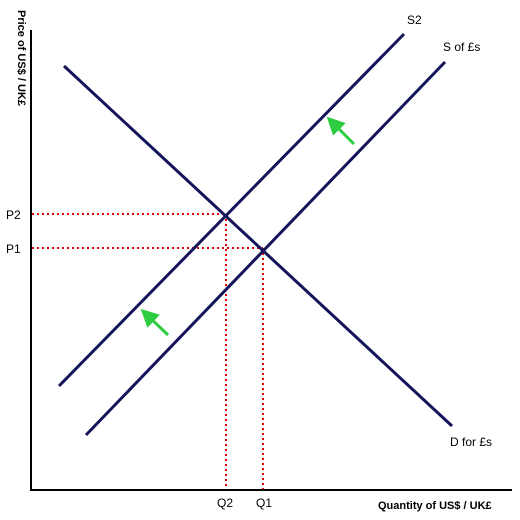 Image resolution: width=520 pixels, height=520 pixels. Describe the element at coordinates (461, 47) in the screenshot. I see `supply-original-label: S of £s` at that location.